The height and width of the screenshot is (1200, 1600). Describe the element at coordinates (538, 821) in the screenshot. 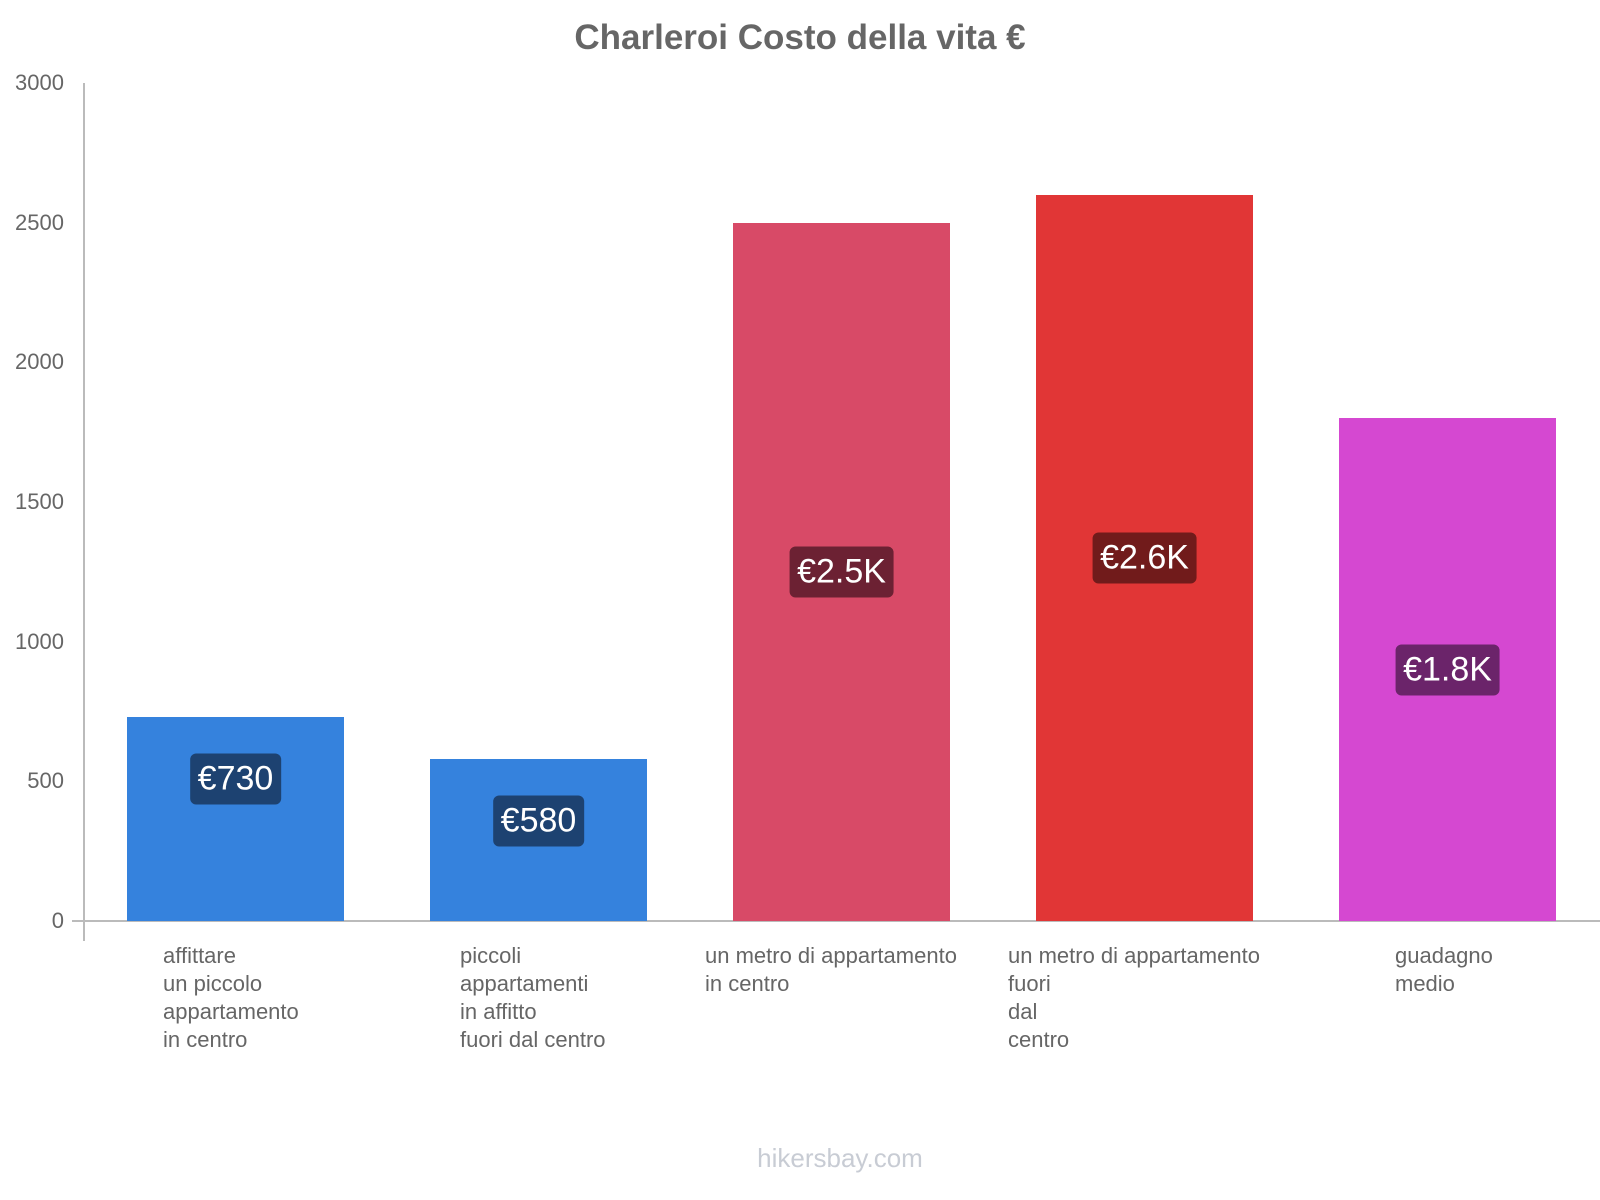

I see `bar-value-label: €580` at that location.